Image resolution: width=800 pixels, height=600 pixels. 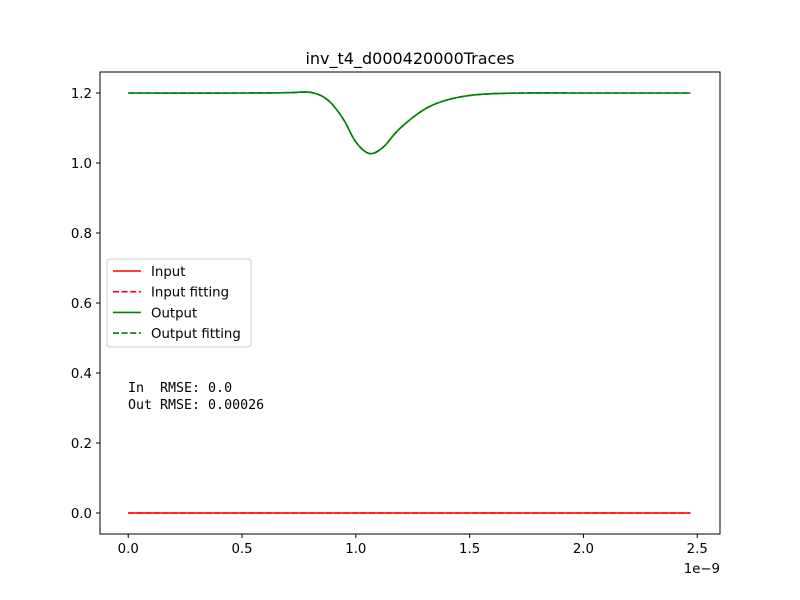 I want to click on y-tick-label: 0.2, so click(x=81, y=444).